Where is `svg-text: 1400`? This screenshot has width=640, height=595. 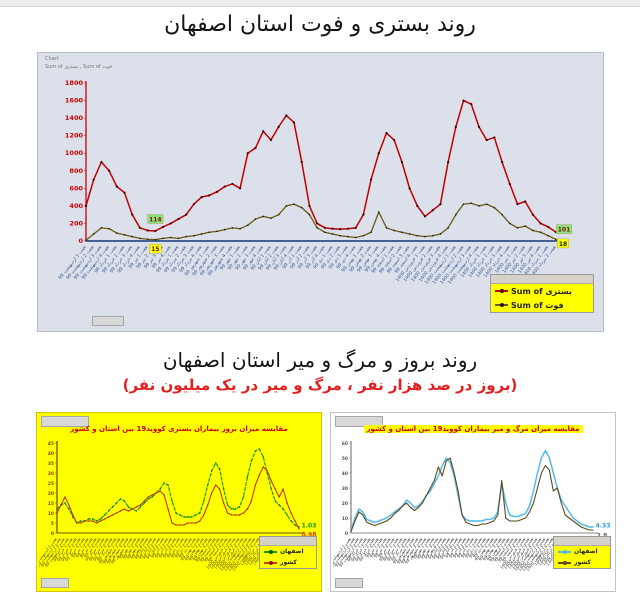
svg-text: 1400 is located at coordinates (74, 118).